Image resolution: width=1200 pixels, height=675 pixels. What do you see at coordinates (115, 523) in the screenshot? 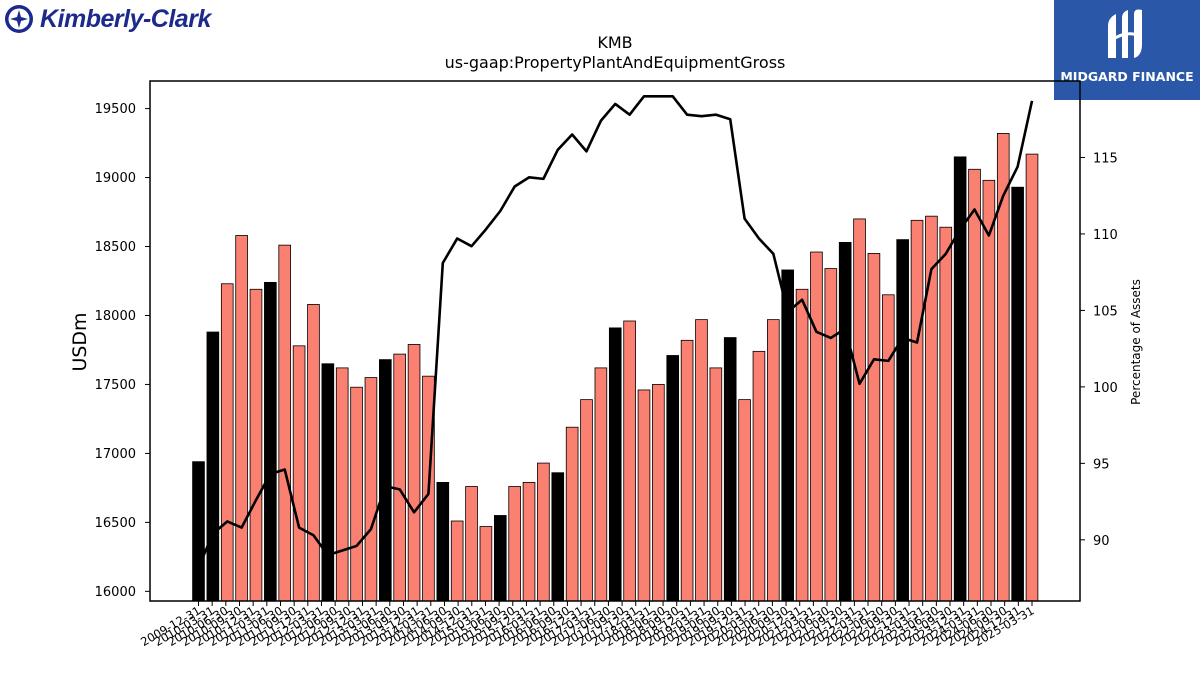
I see `y-tick-label: 16500` at bounding box center [115, 523].